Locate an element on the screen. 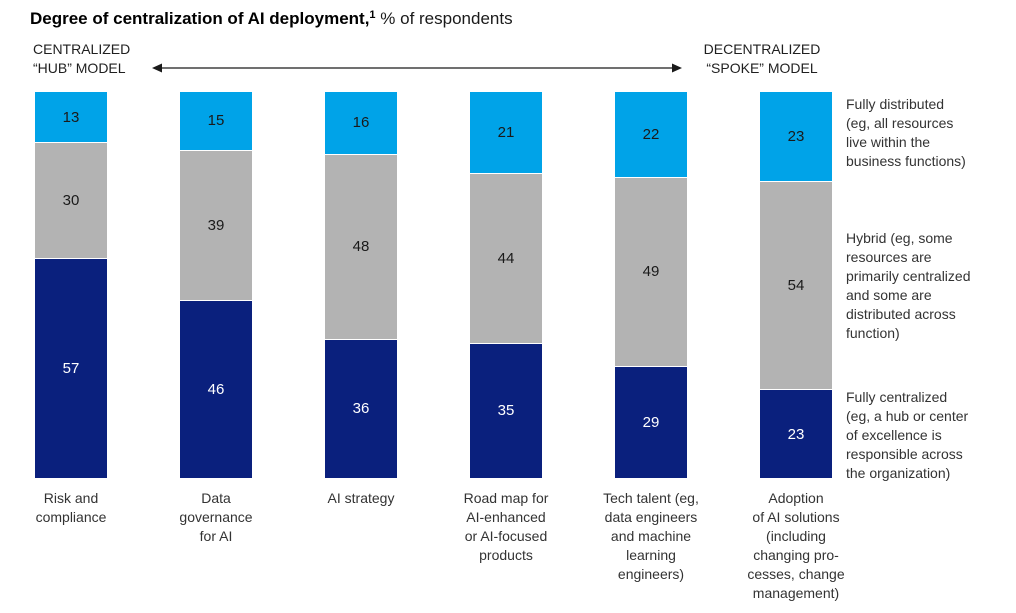 The width and height of the screenshot is (1016, 613). bar-2: 15 39 46 is located at coordinates (216, 285).